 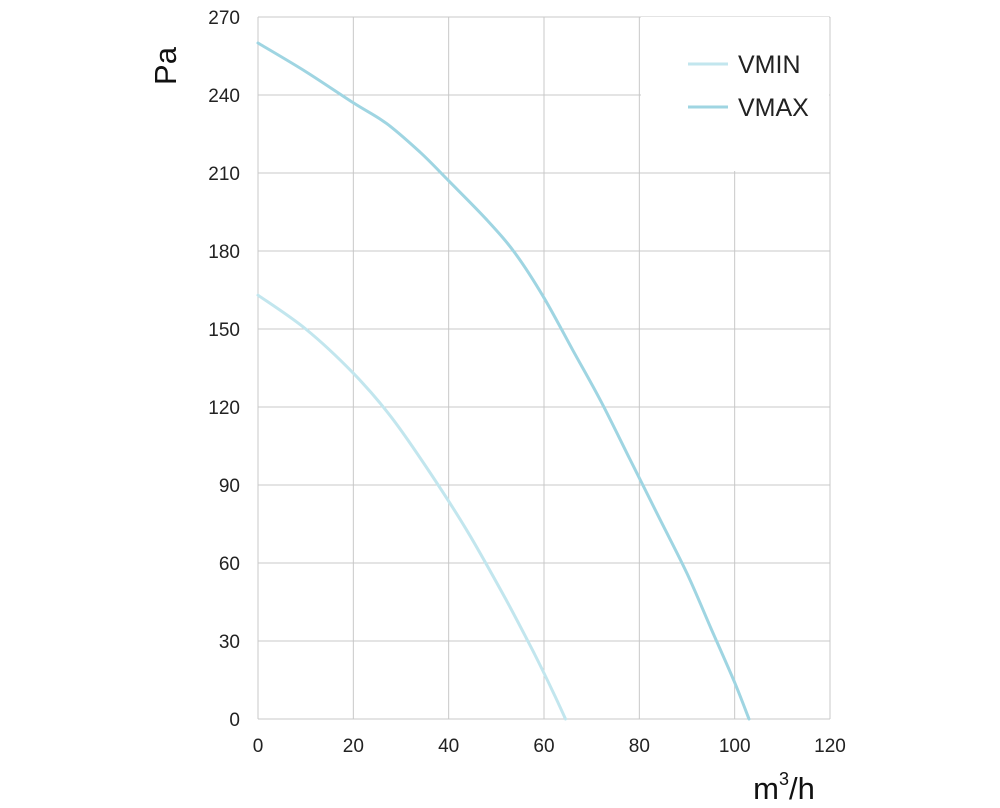 What do you see at coordinates (353, 746) in the screenshot?
I see `x-tick-label: 20` at bounding box center [353, 746].